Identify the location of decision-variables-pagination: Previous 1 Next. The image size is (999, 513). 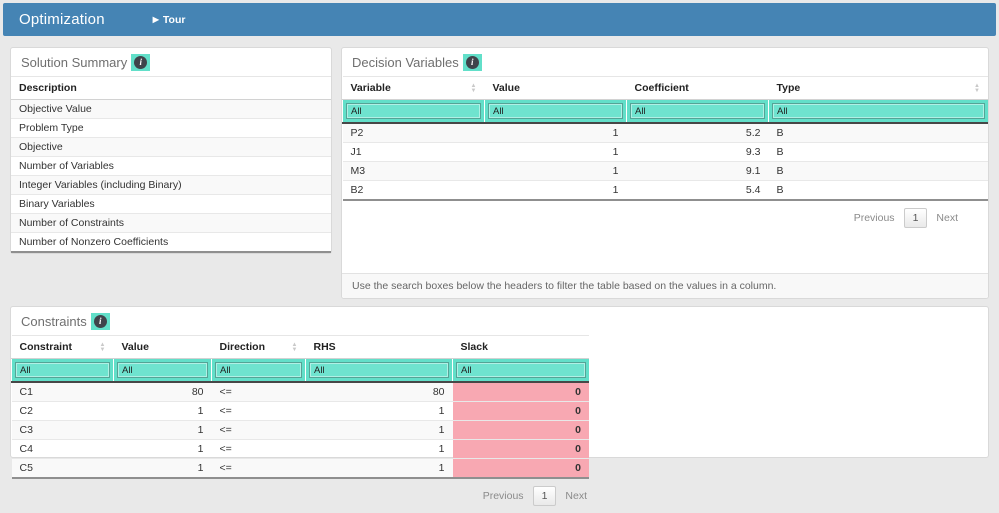
(665, 218).